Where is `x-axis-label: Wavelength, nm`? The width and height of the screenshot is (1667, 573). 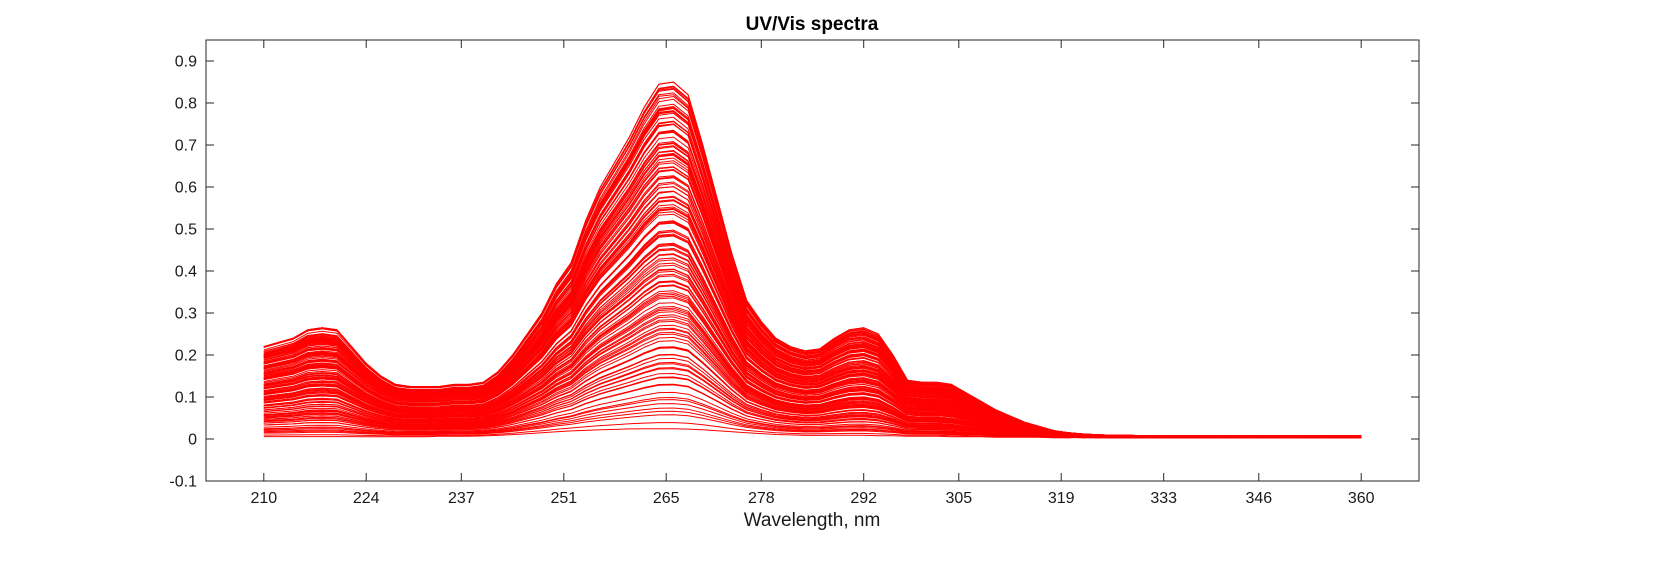
x-axis-label: Wavelength, nm is located at coordinates (812, 520).